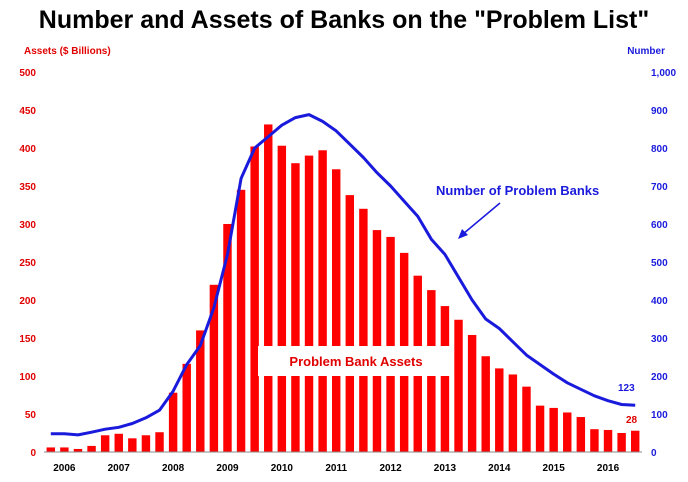 The width and height of the screenshot is (688, 482). Describe the element at coordinates (481, 218) in the screenshot. I see `line-label-arrow` at that location.